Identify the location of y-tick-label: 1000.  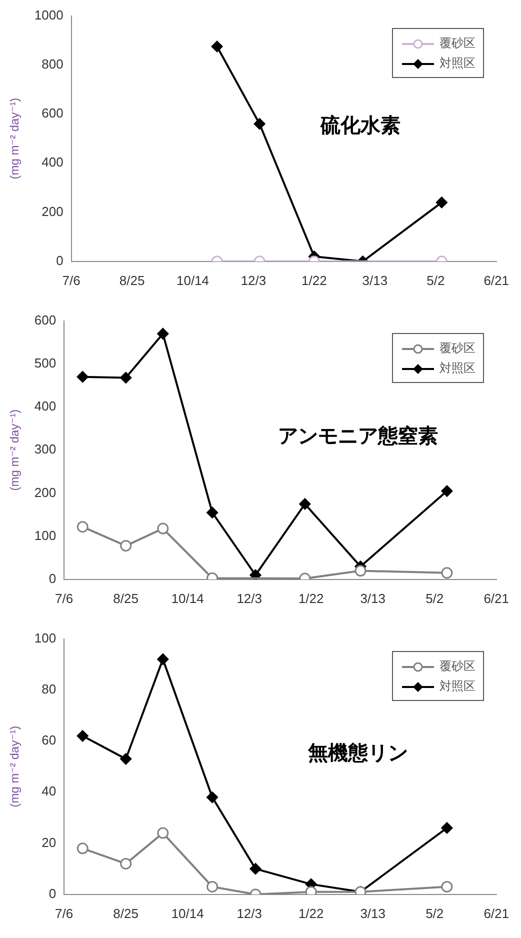
(49, 14).